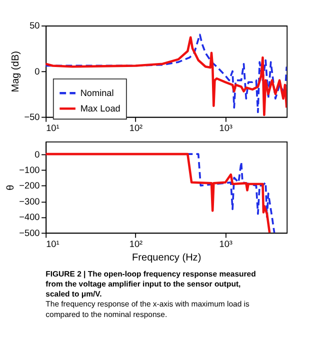 Image resolution: width=325 pixels, height=353 pixels. What do you see at coordinates (167, 258) in the screenshot?
I see `x-axis-title: Frequency (Hz)` at bounding box center [167, 258].